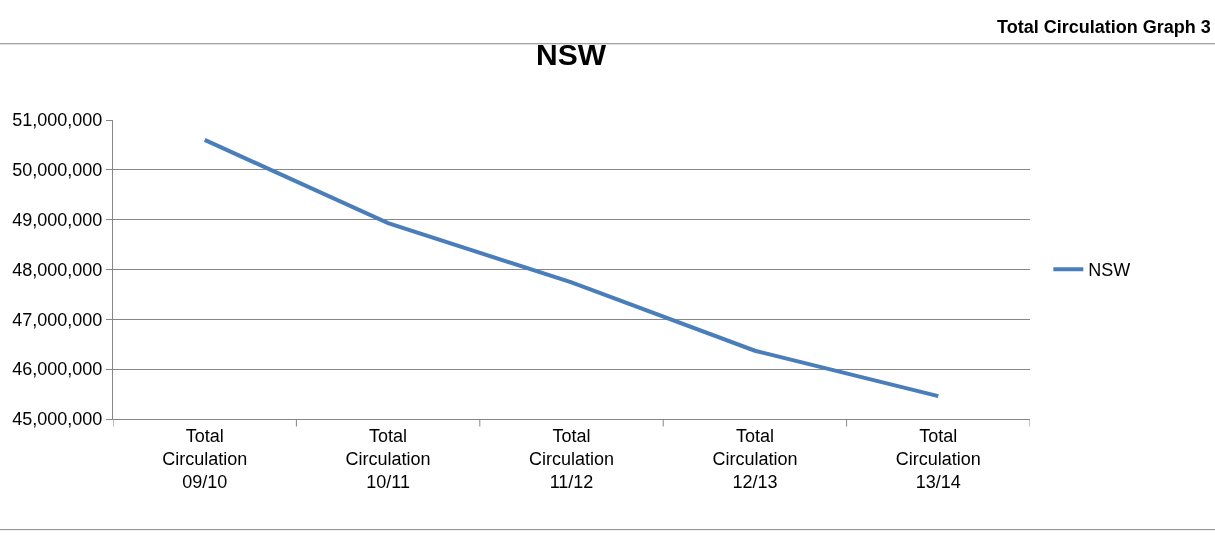  Describe the element at coordinates (1104, 27) in the screenshot. I see `text: Total Circulation Graph 3` at that location.